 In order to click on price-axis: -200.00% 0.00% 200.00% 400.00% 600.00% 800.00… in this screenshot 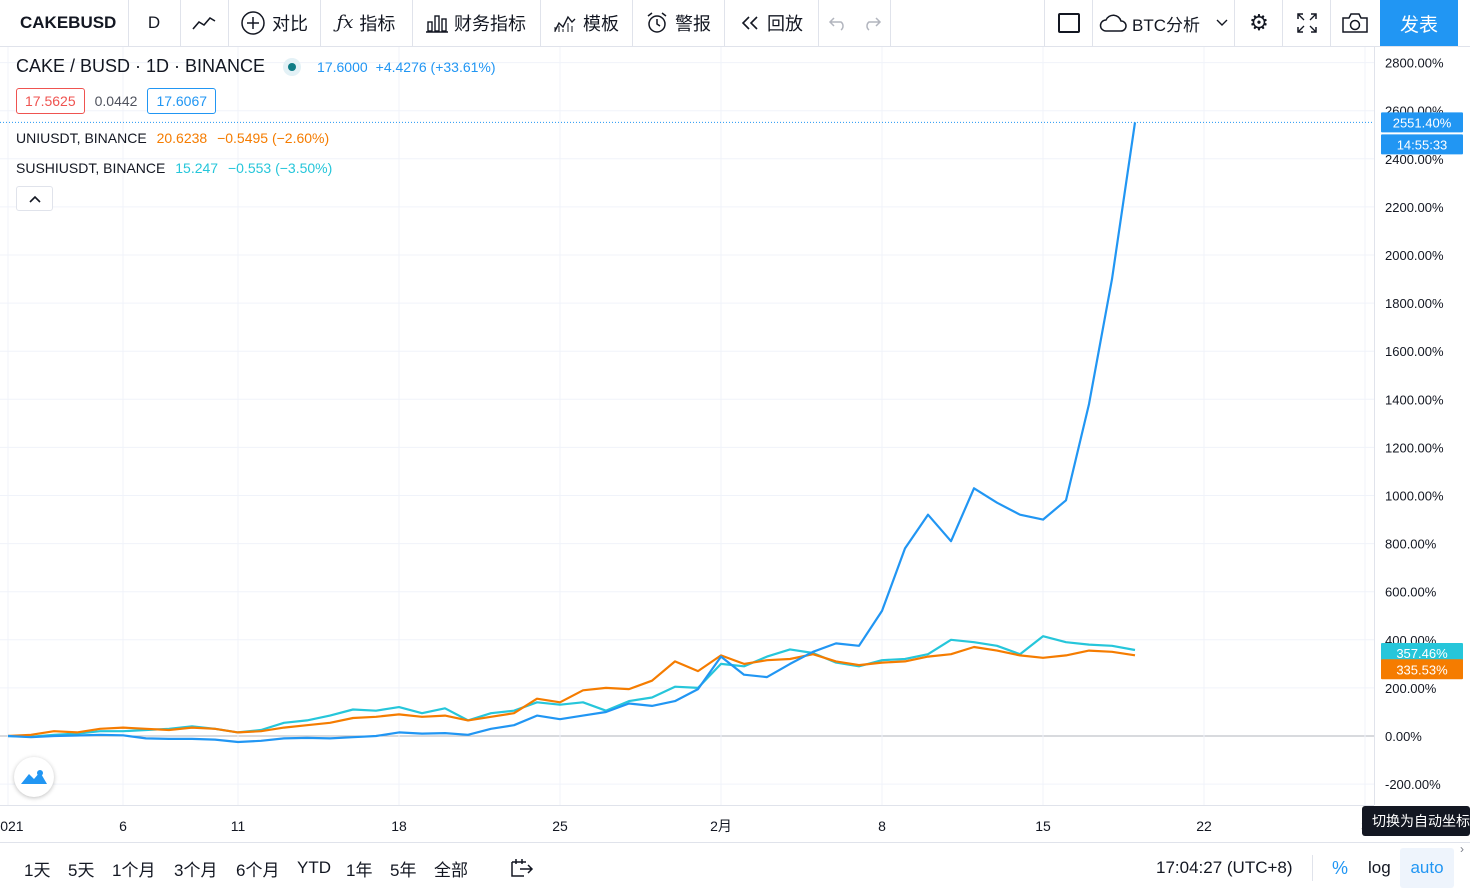, I will do `click(1422, 426)`.